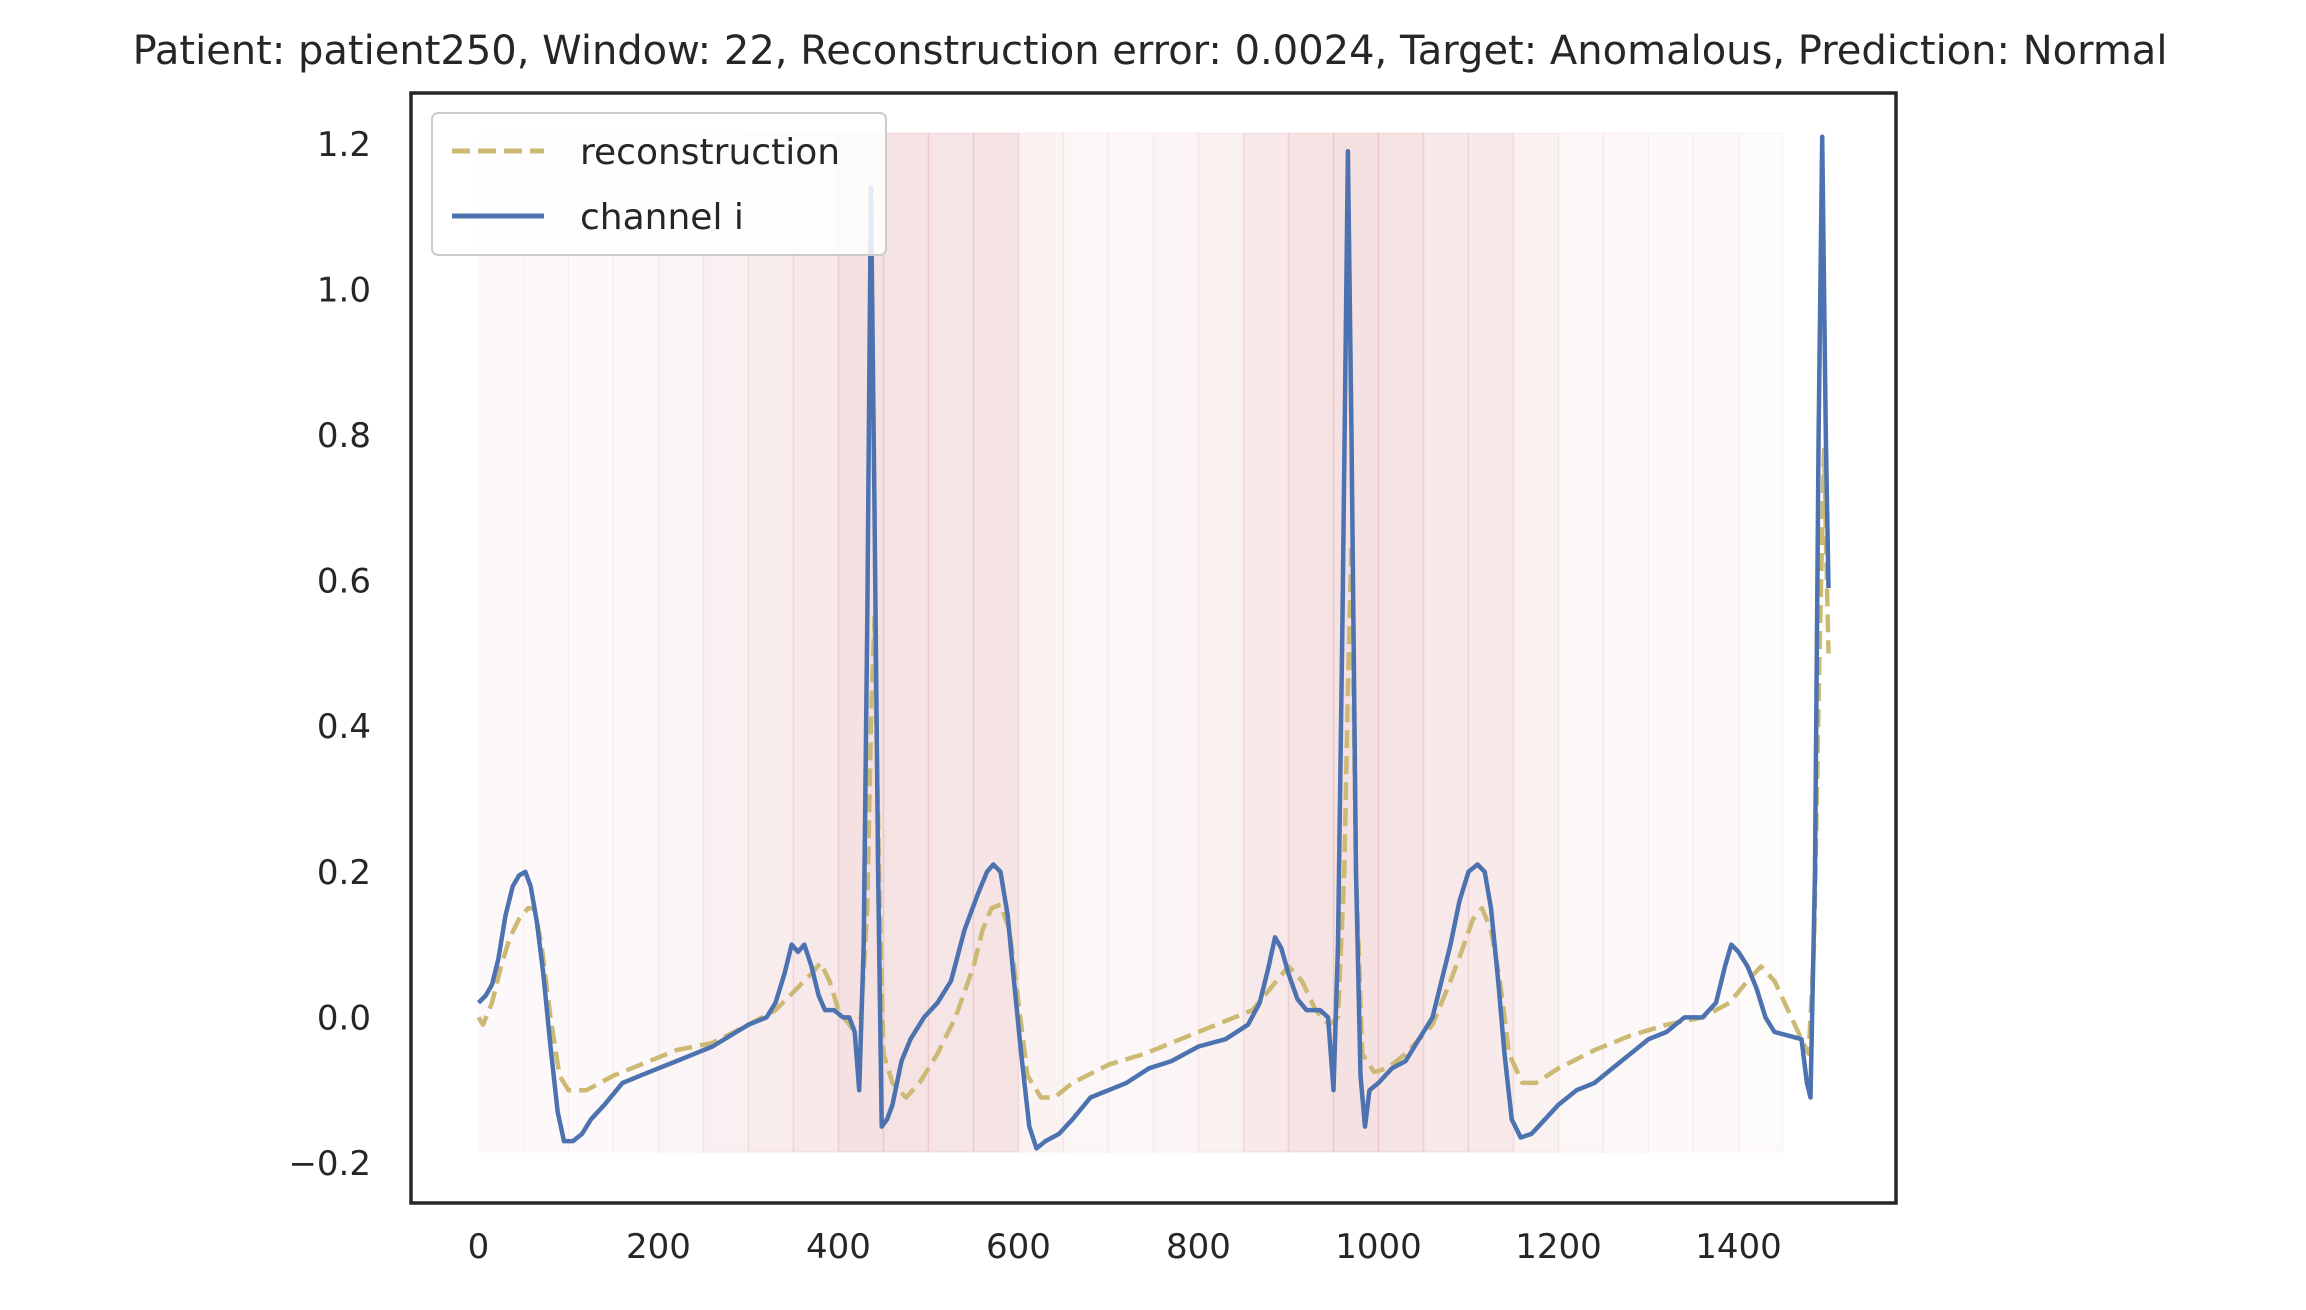 This screenshot has height=1310, width=2306. I want to click on y-axis: −0.2 0.0 0.2 0.4 0.6 0.8 1.0 1.2, so click(329, 654).